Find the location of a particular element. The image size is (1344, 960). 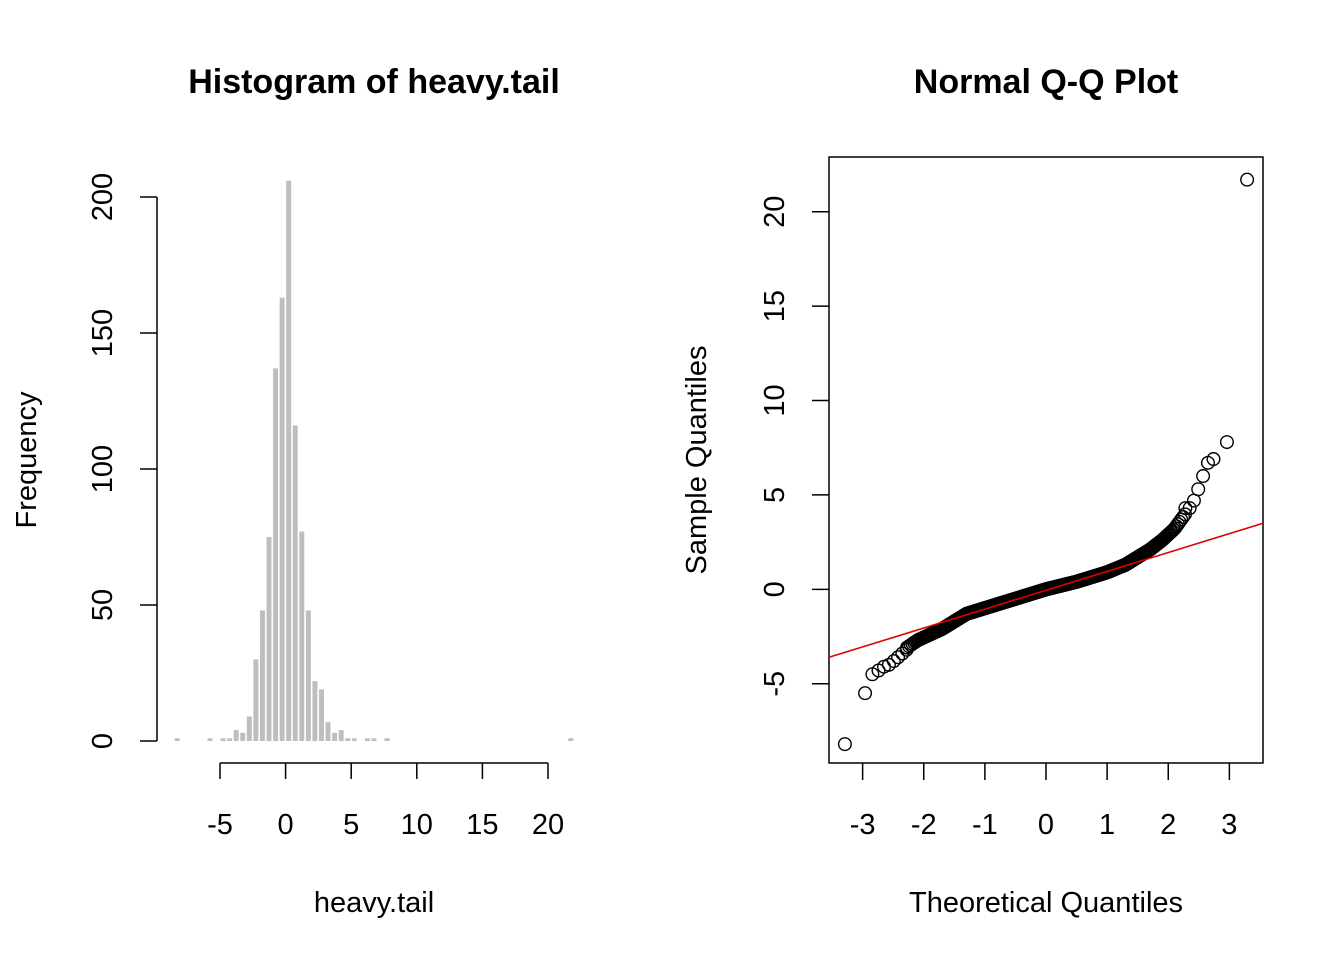

histogram-y-axis-label: Frequency is located at coordinates (27, 460).